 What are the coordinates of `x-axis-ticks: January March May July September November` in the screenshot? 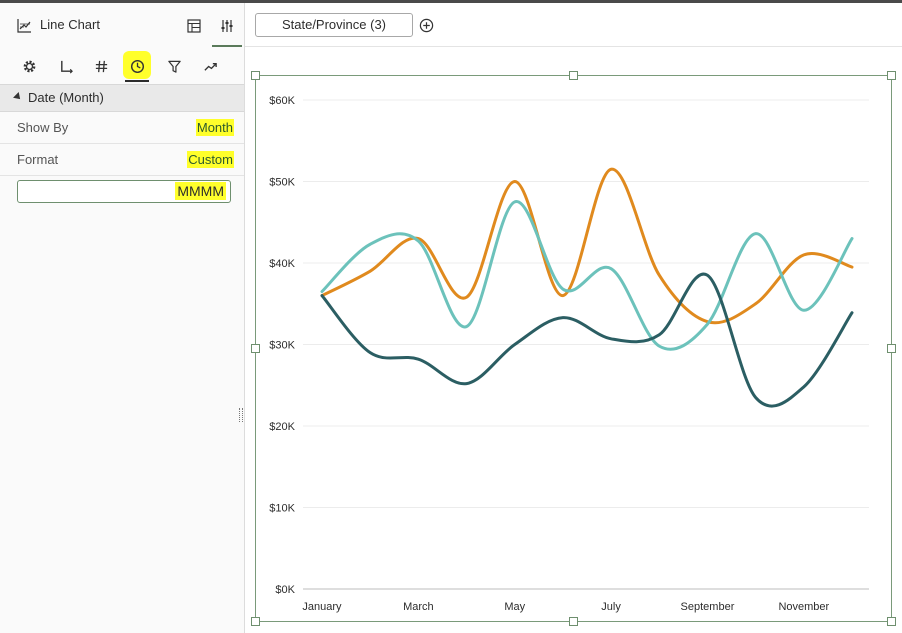 It's located at (565, 607).